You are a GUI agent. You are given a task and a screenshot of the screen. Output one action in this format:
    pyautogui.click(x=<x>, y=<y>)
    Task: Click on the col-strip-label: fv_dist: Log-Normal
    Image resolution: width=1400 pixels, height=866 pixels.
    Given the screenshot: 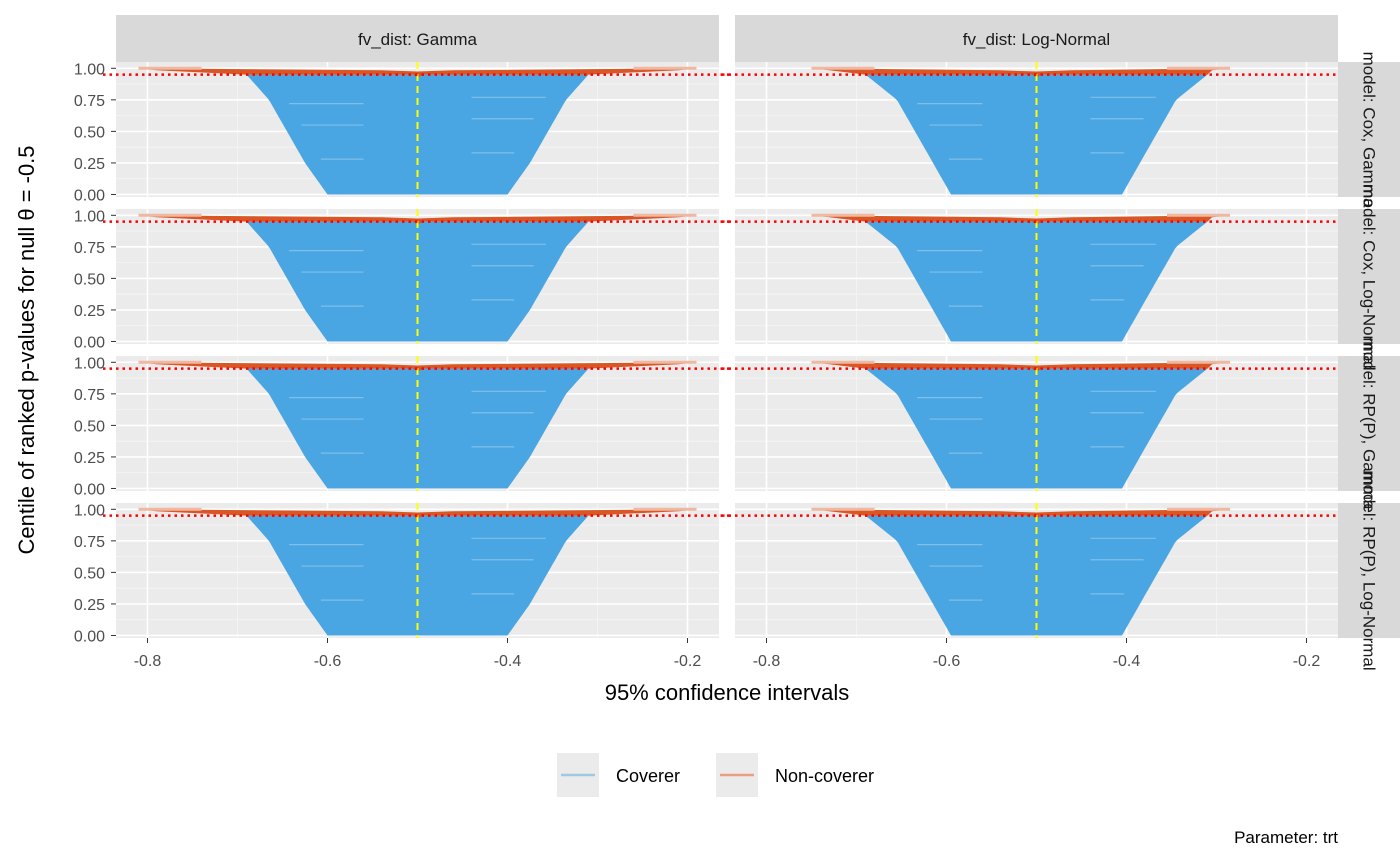 What is the action you would take?
    pyautogui.click(x=1036, y=39)
    